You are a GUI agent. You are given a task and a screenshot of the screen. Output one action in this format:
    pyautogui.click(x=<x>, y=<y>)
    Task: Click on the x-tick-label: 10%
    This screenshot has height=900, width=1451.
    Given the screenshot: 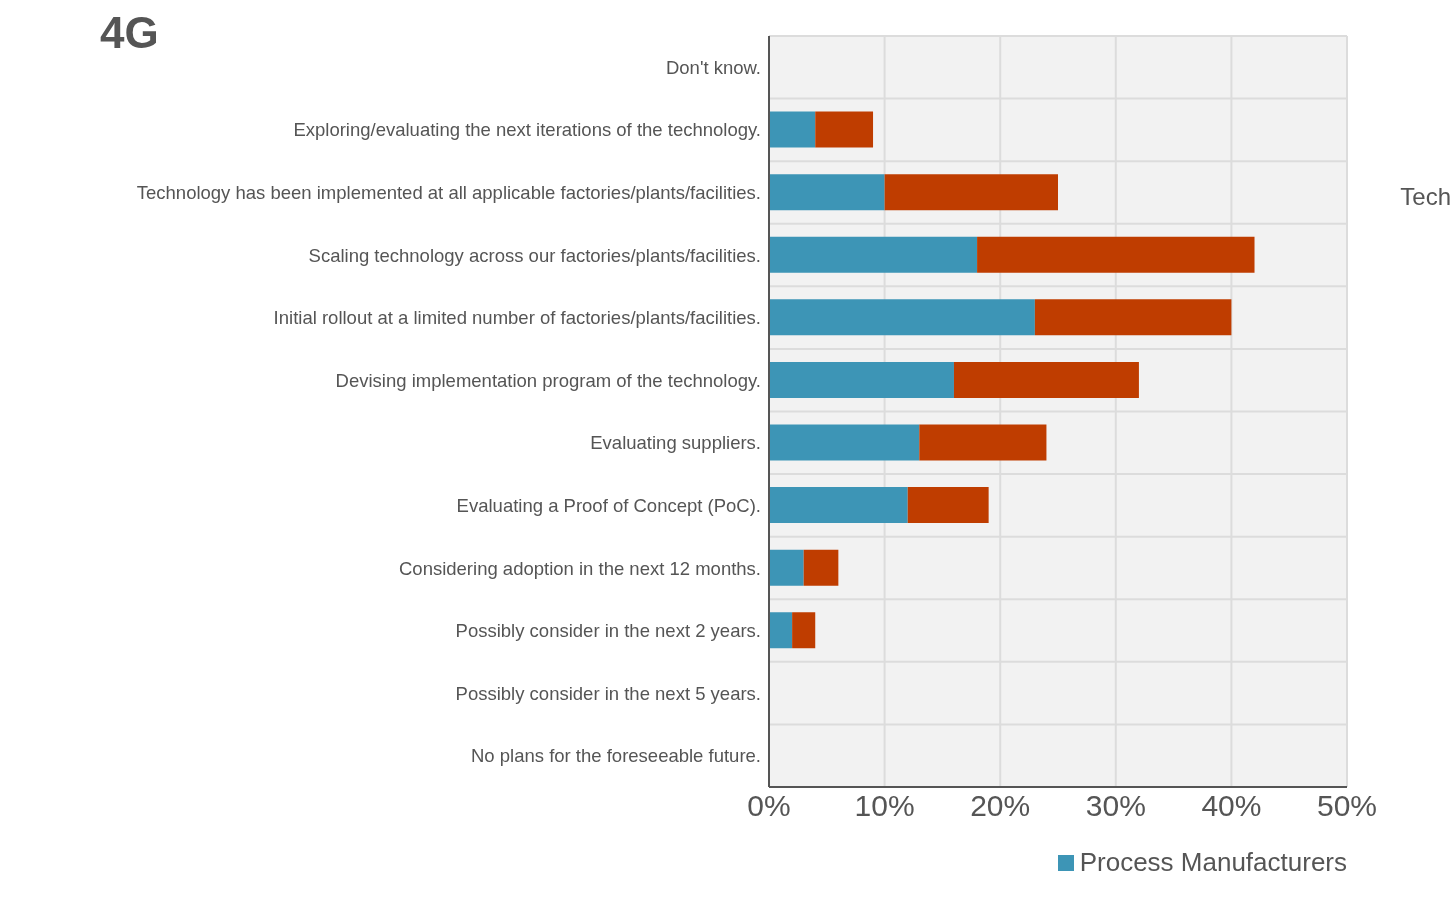 What is the action you would take?
    pyautogui.click(x=884, y=806)
    